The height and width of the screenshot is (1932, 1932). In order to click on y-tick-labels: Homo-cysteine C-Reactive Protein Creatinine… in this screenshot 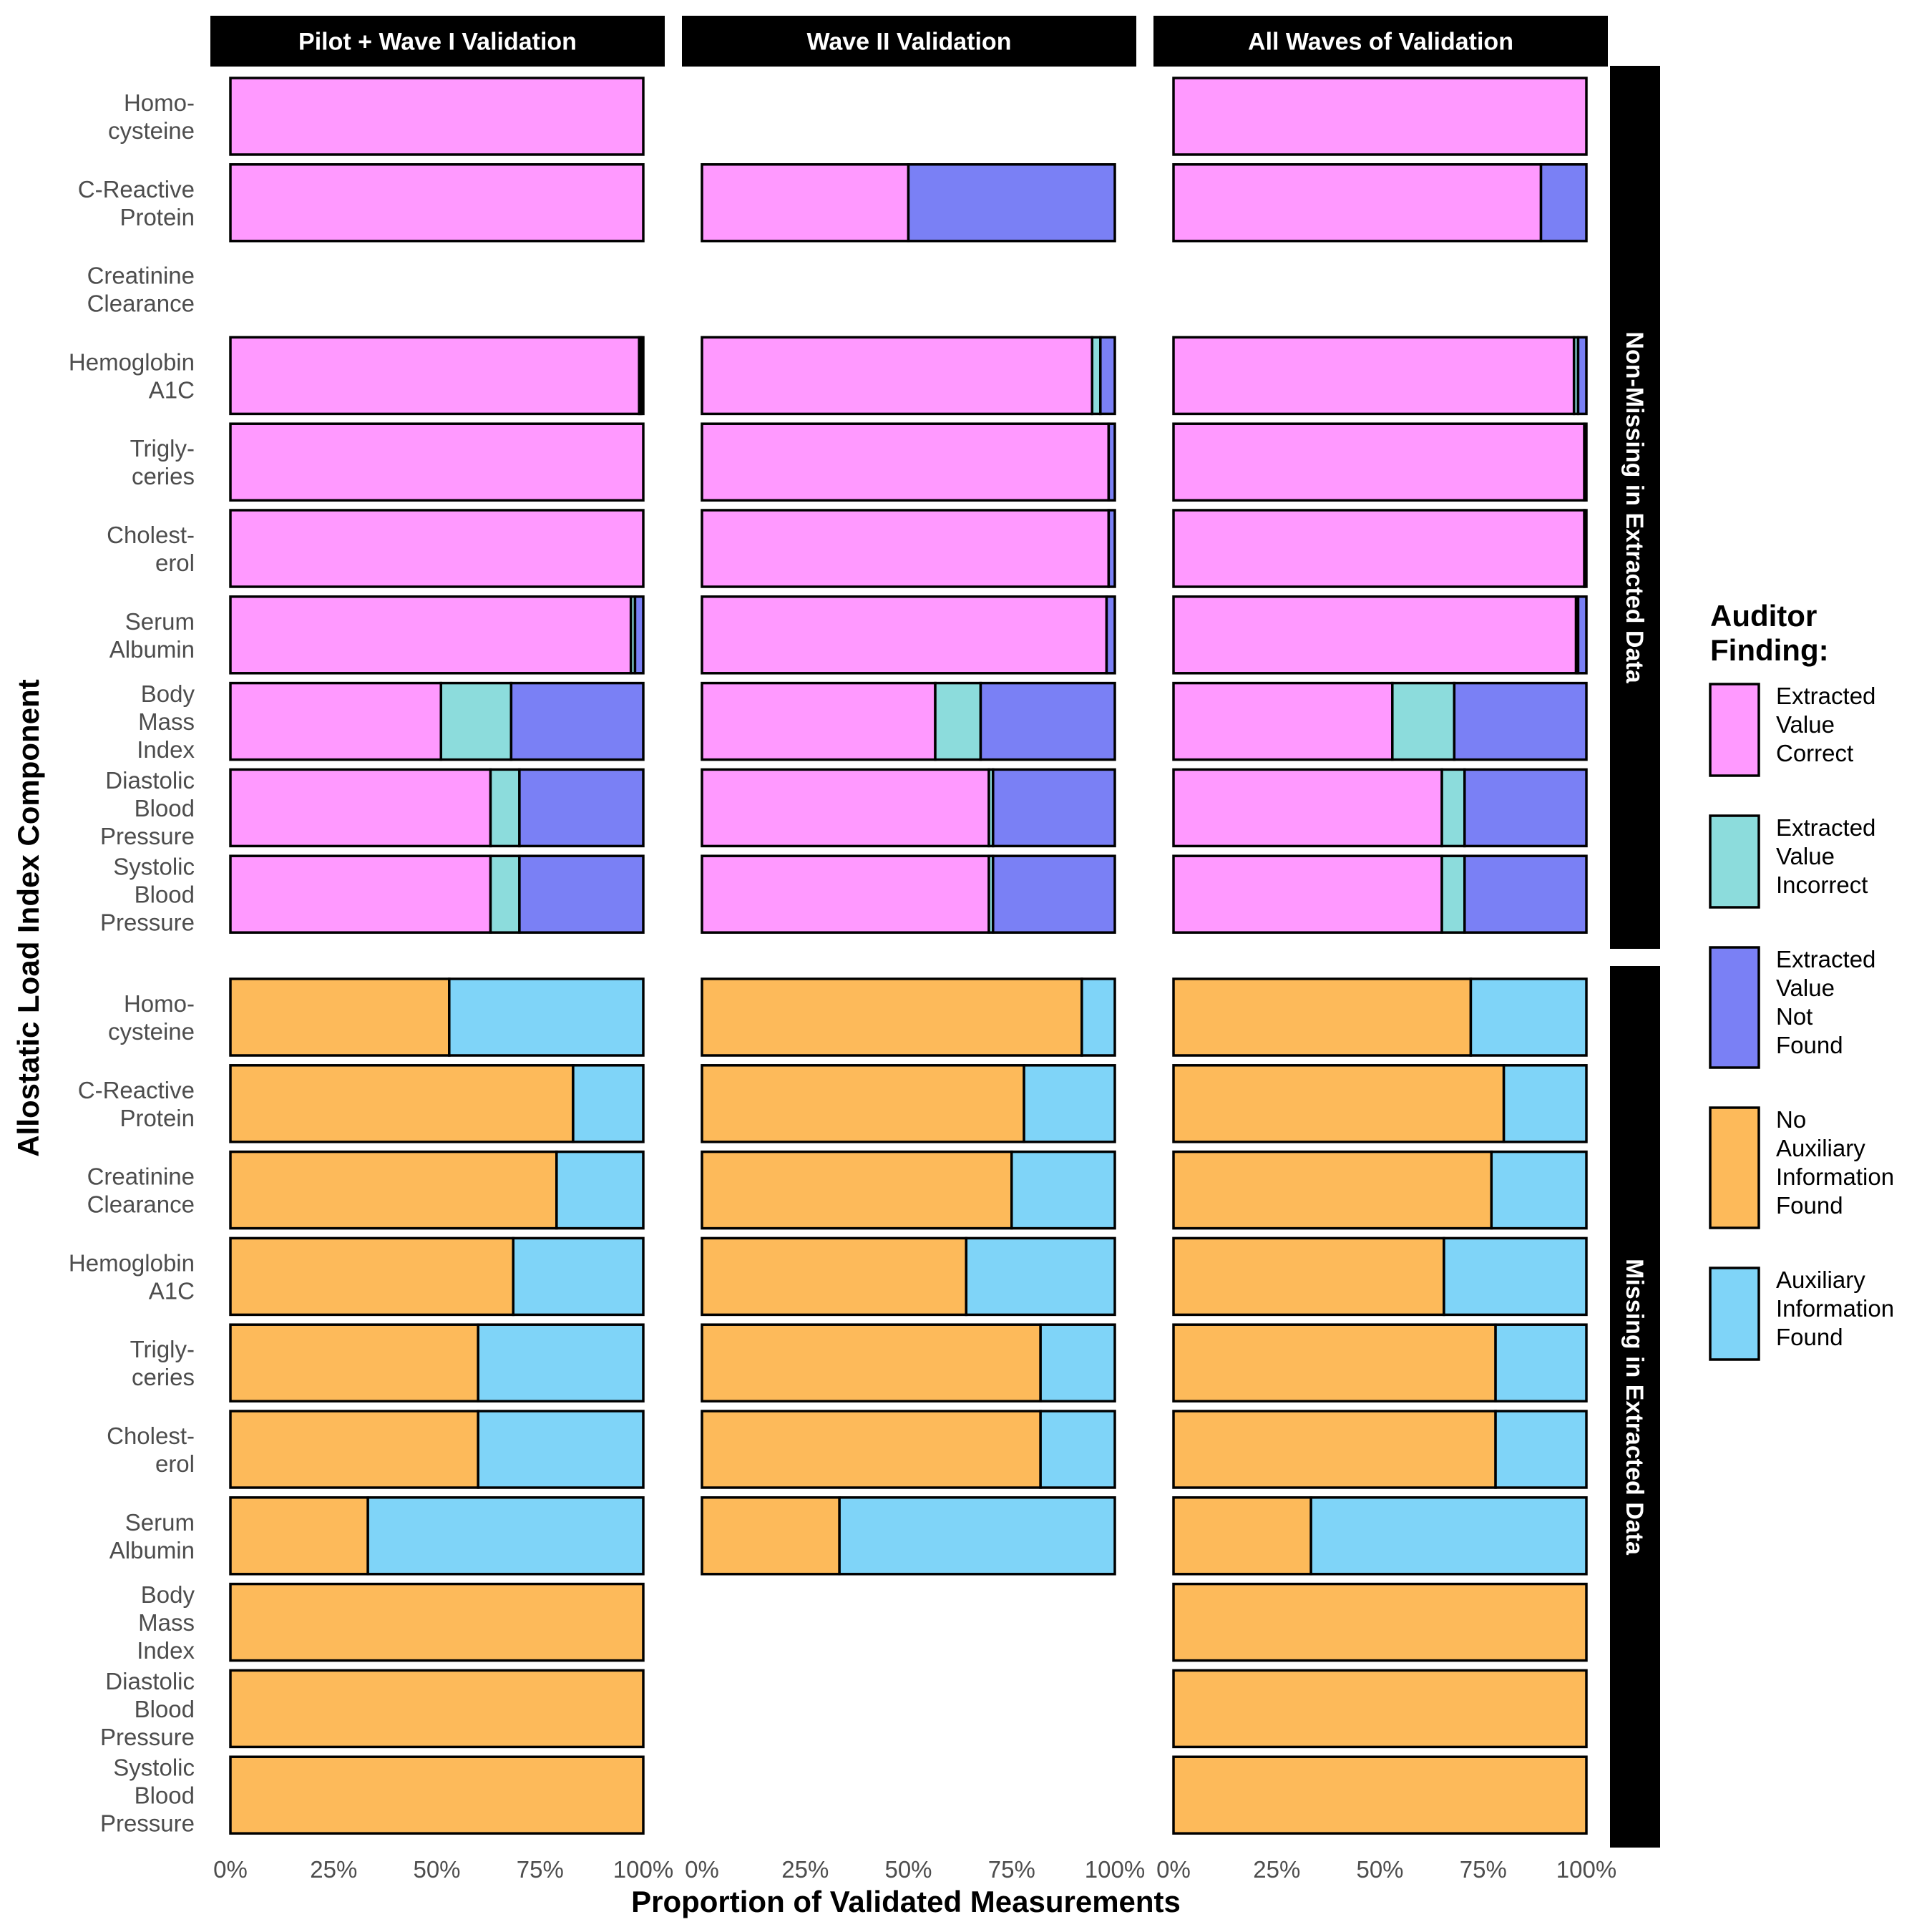, I will do `click(132, 963)`.